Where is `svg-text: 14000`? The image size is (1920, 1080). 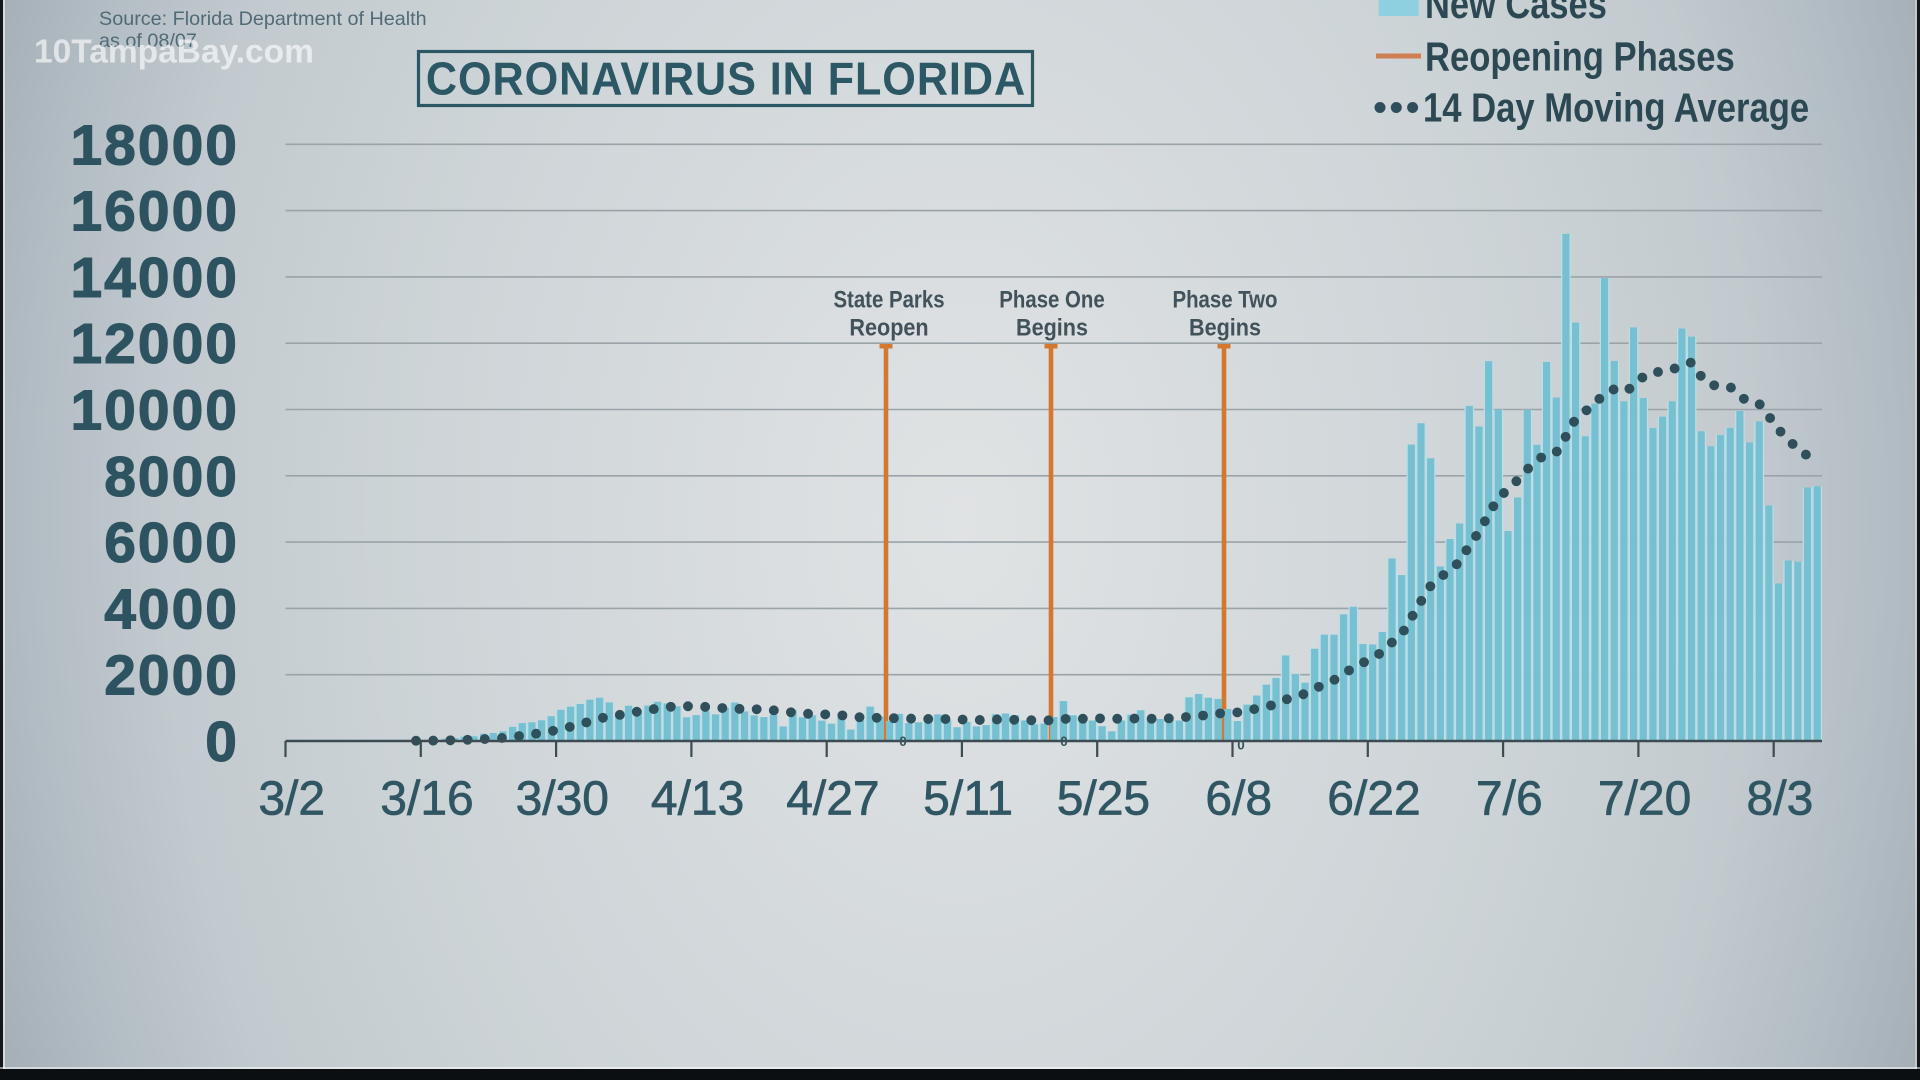
svg-text: 14000 is located at coordinates (154, 278).